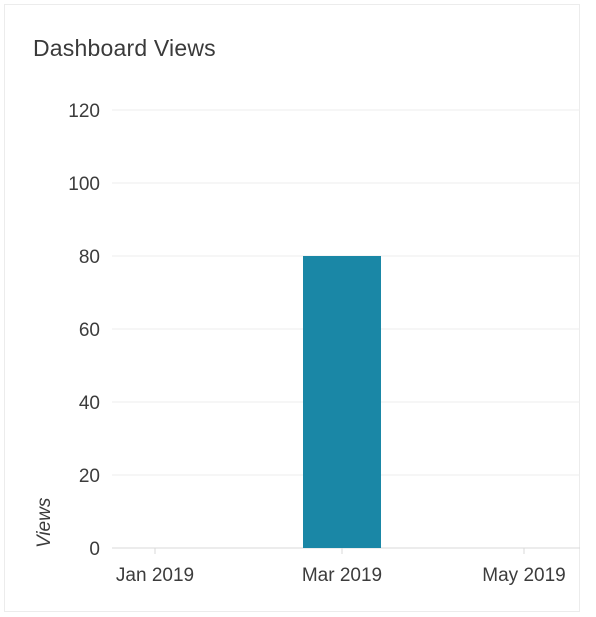 This screenshot has height=617, width=596. What do you see at coordinates (523, 575) in the screenshot?
I see `x-tick-label: May 2019` at bounding box center [523, 575].